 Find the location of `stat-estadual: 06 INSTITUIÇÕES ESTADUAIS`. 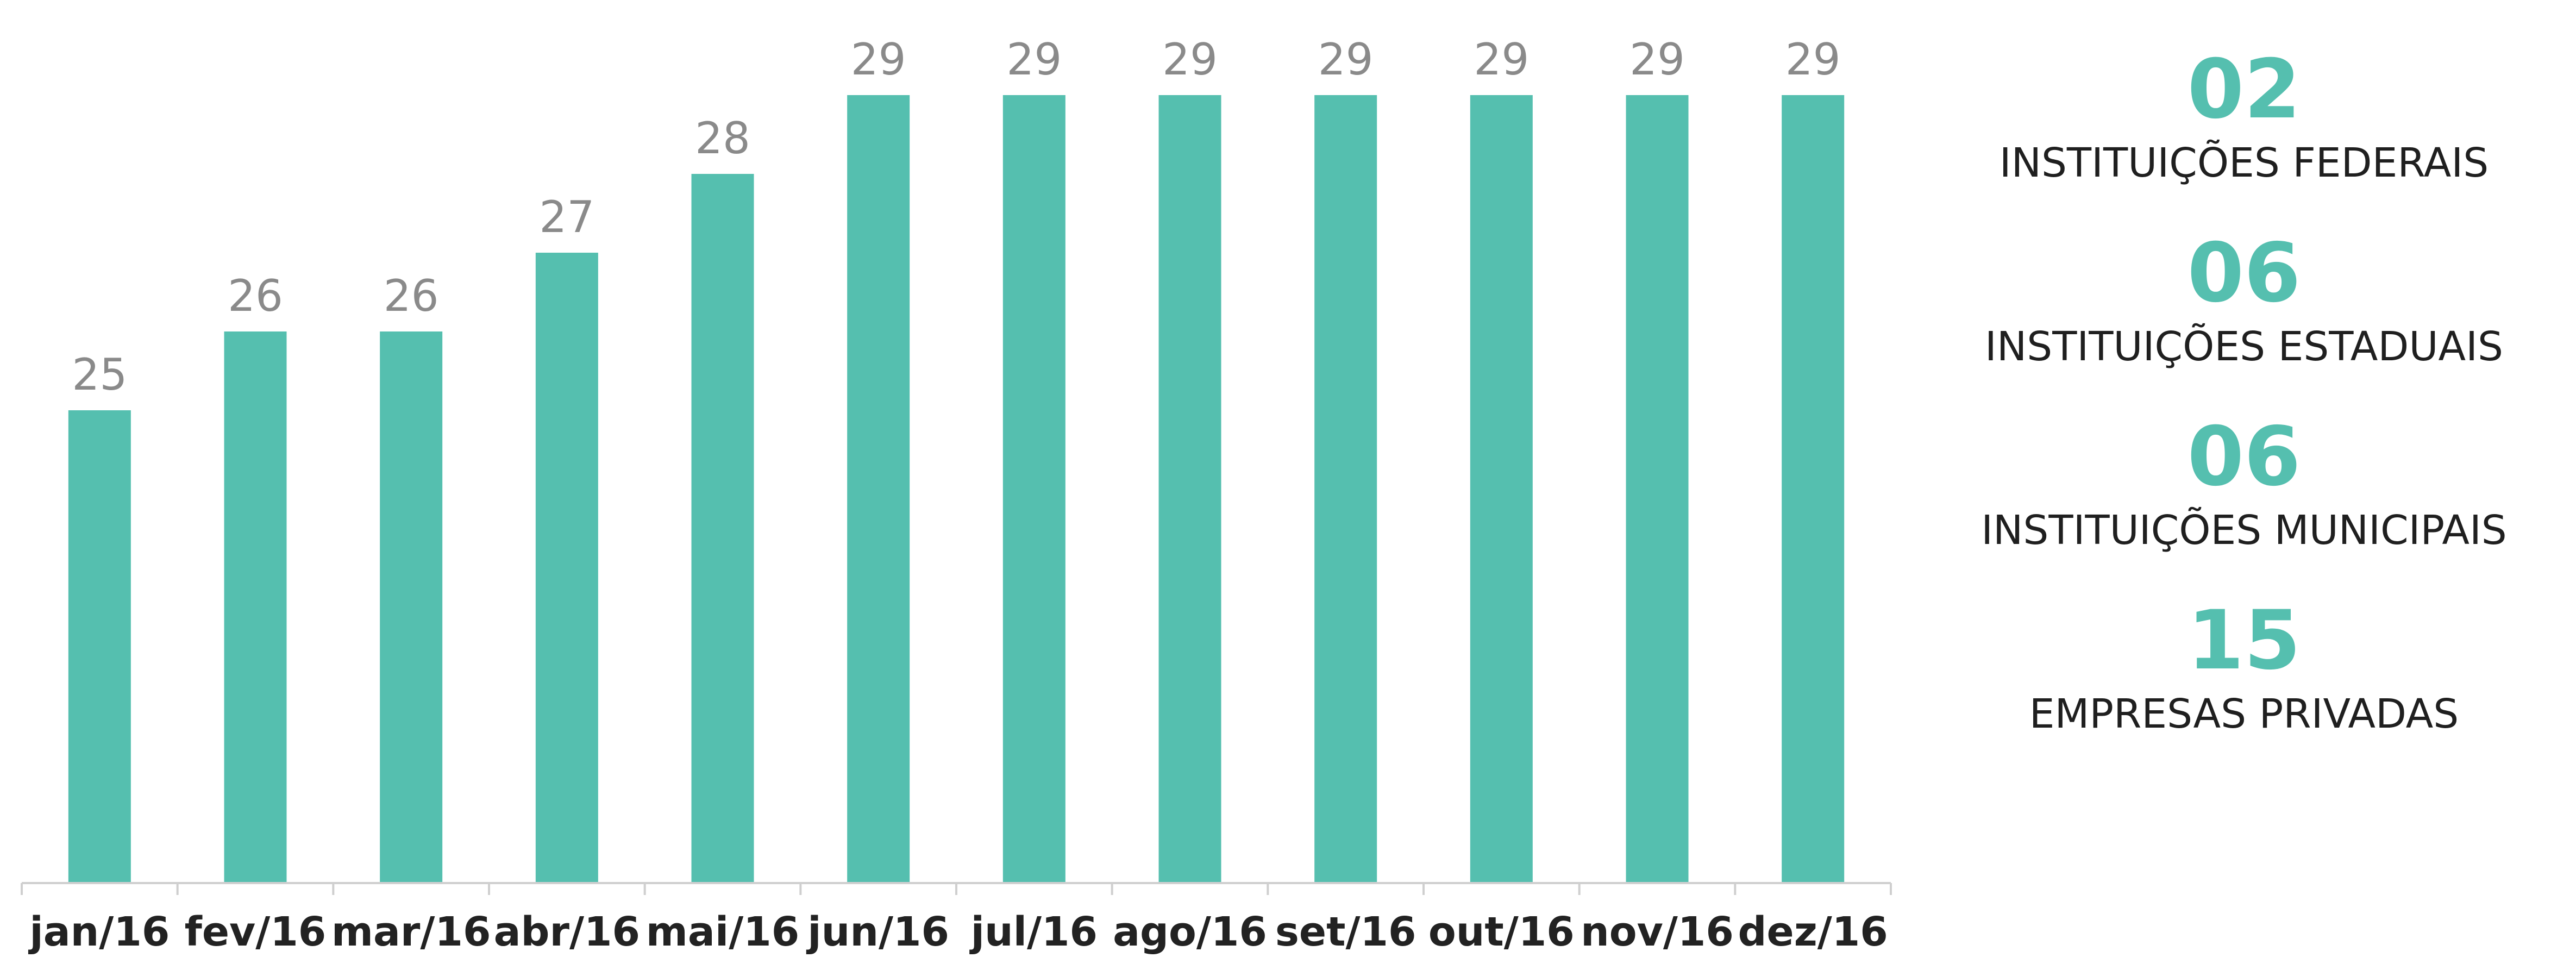

stat-estadual: 06 INSTITUIÇÕES ESTADUAIS is located at coordinates (2244, 300).